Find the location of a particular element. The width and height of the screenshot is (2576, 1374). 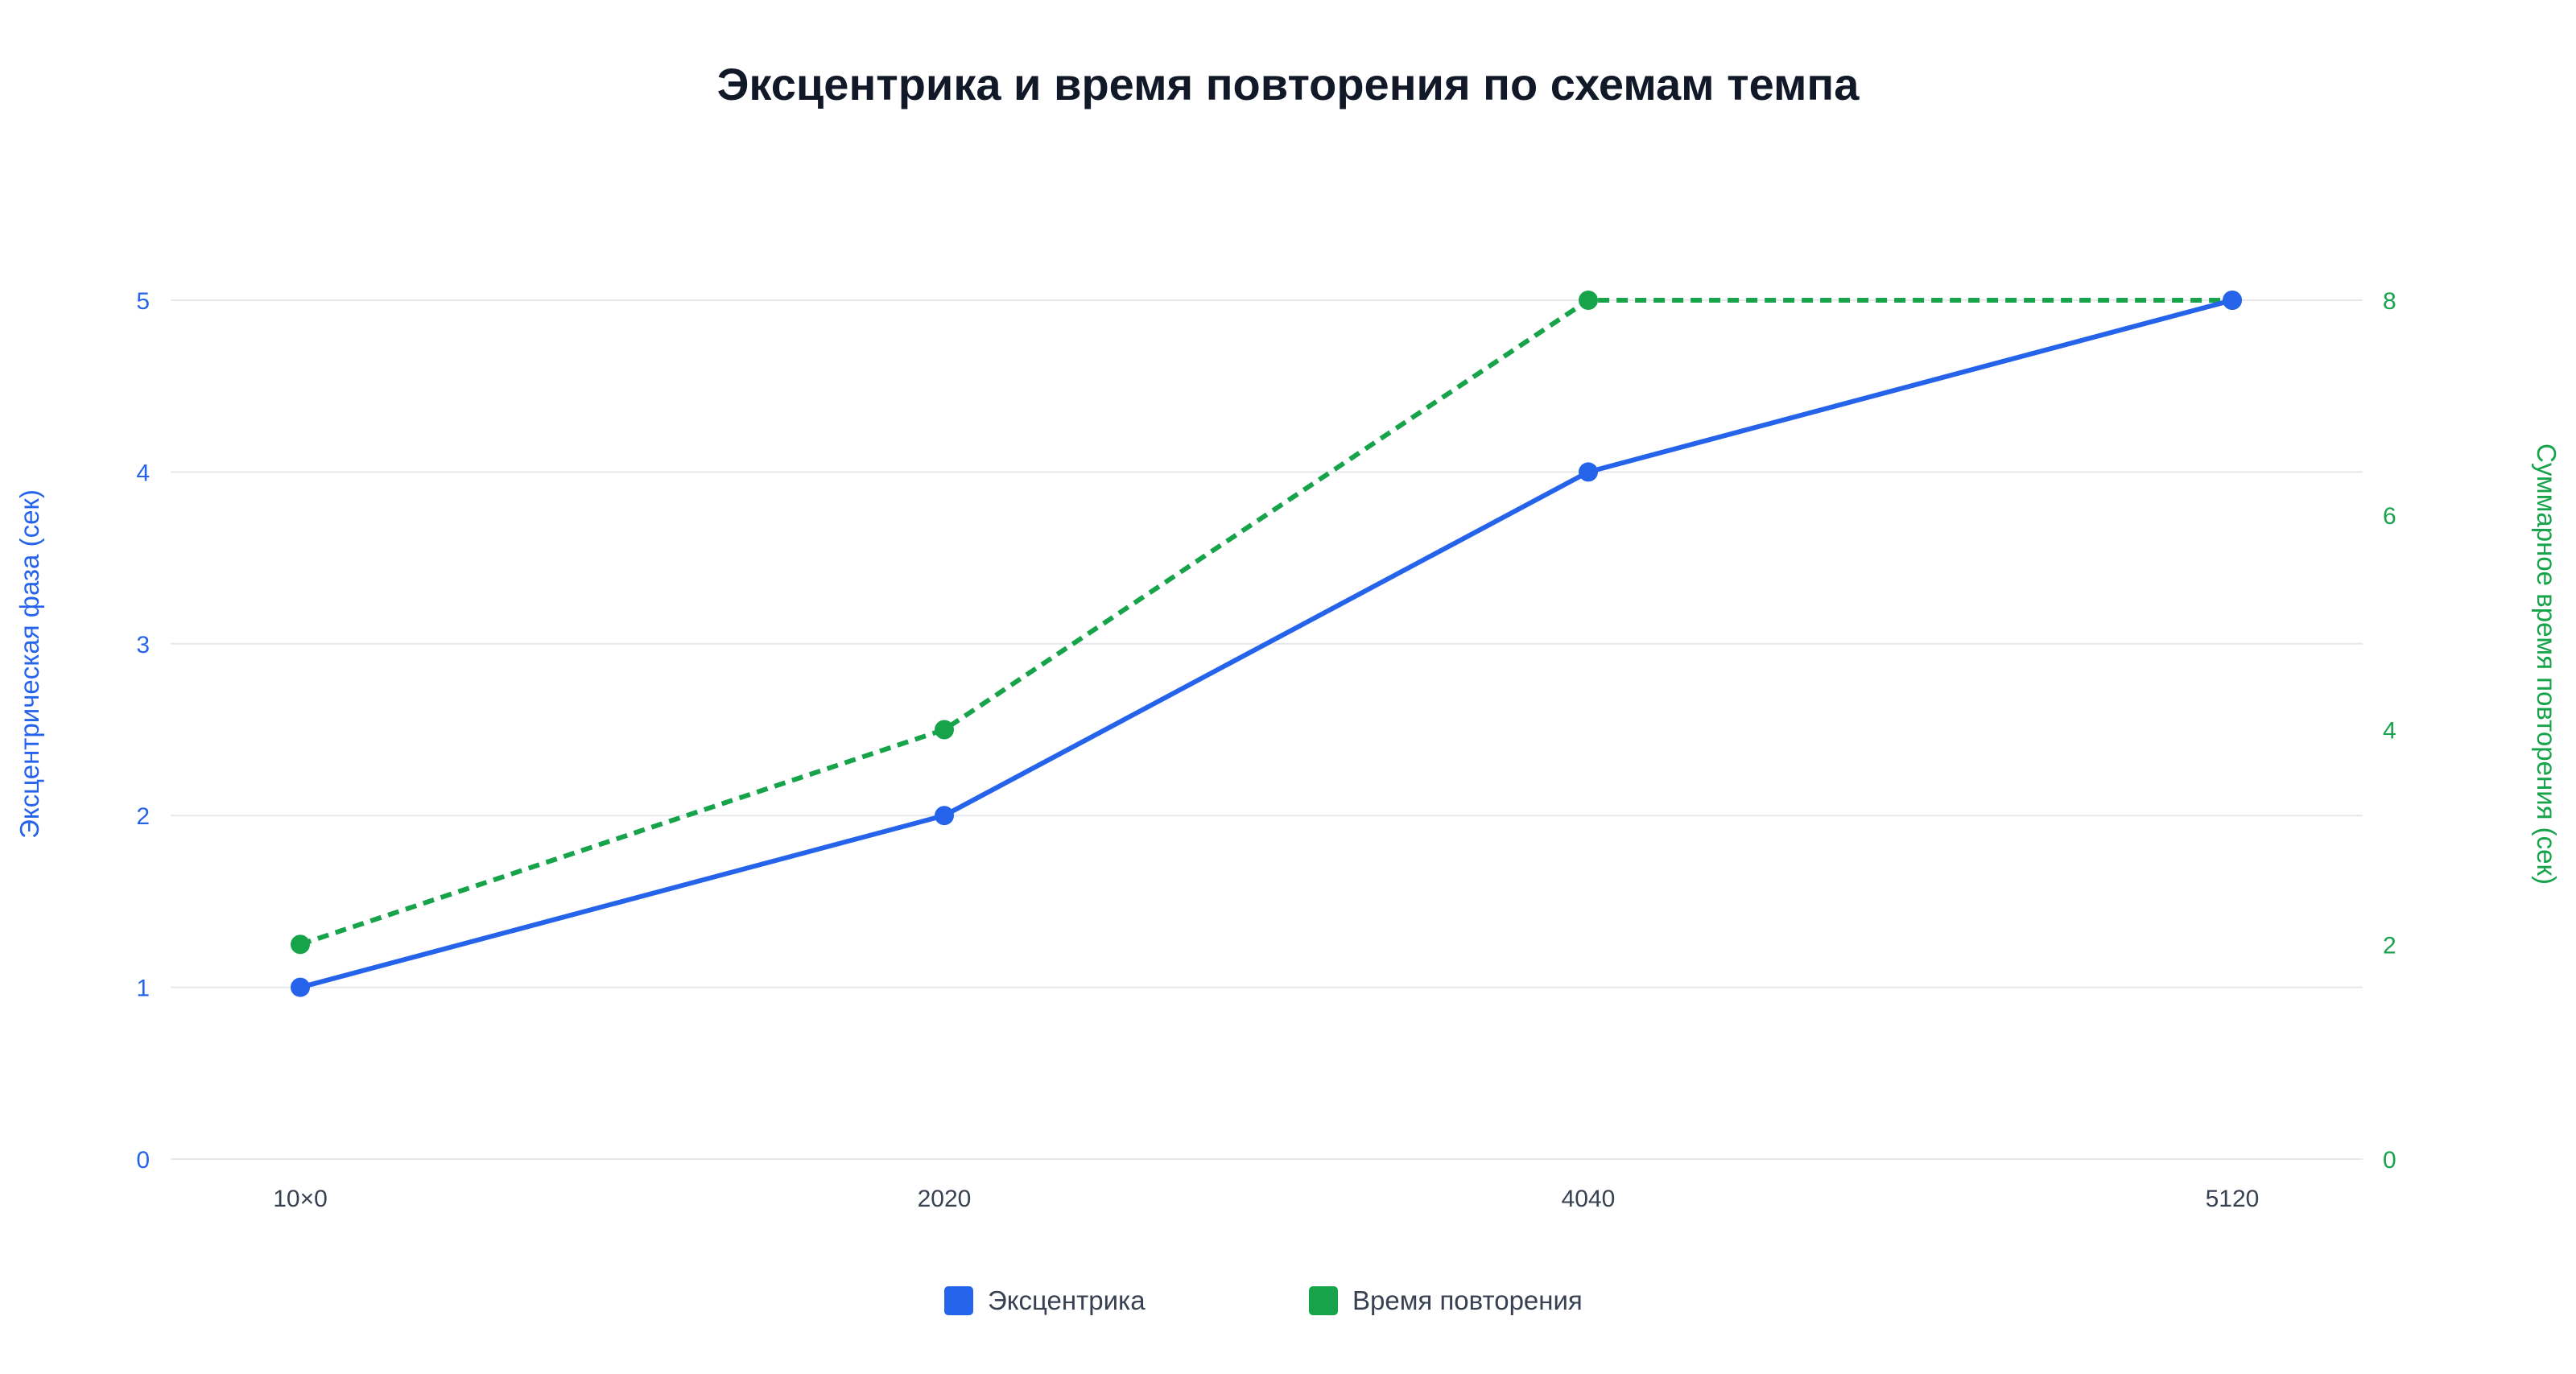

left-tick-label: 2 is located at coordinates (143, 816).